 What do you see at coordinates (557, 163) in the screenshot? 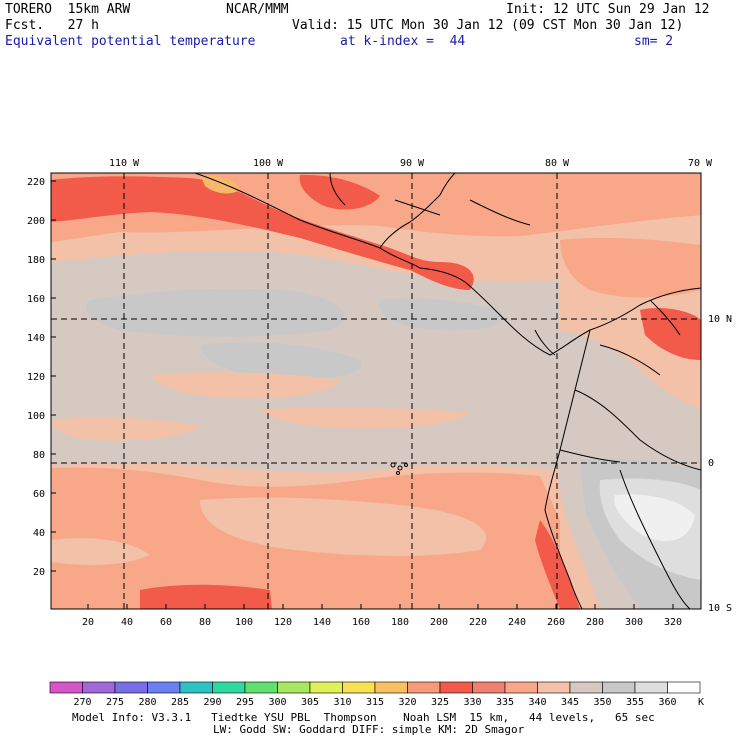
I see `lon-label-80w: 80 W` at bounding box center [557, 163].